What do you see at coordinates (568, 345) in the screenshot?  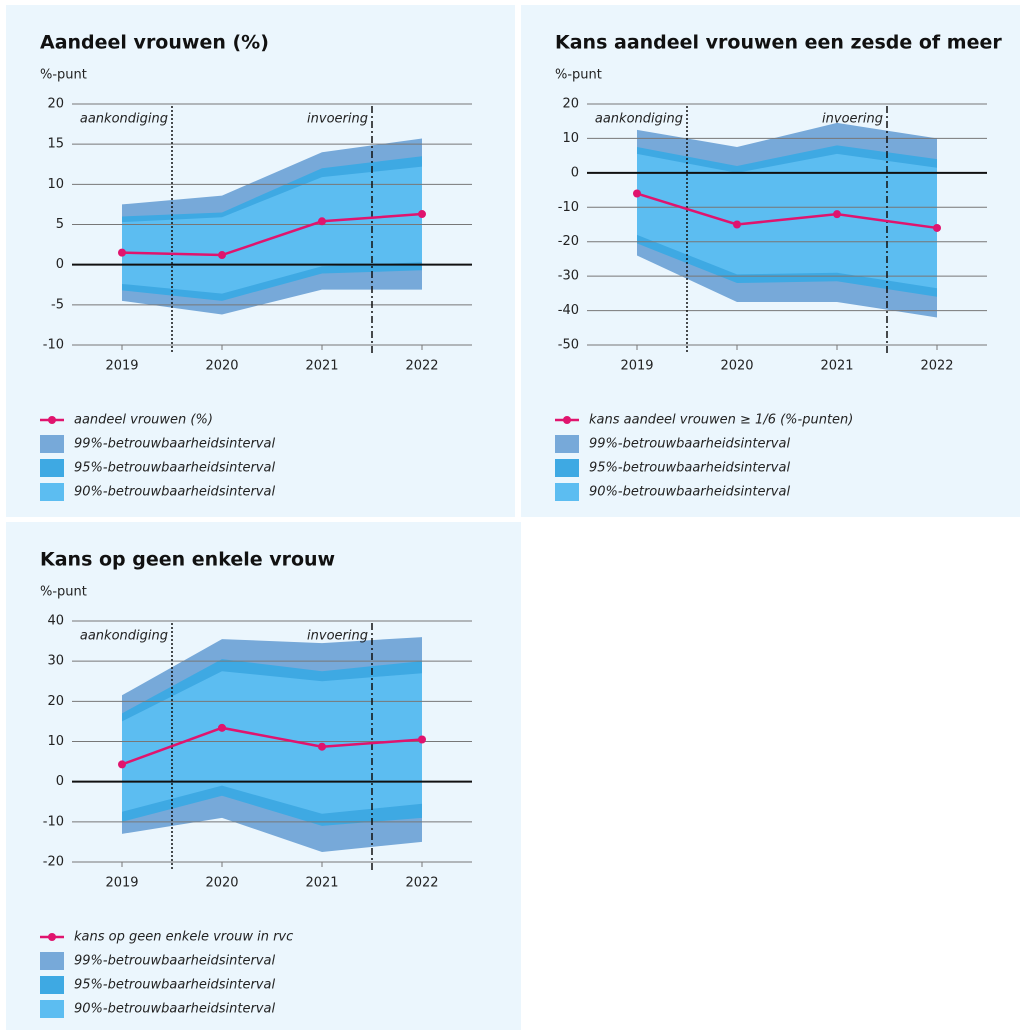 I see `y-tick-label: -50` at bounding box center [568, 345].